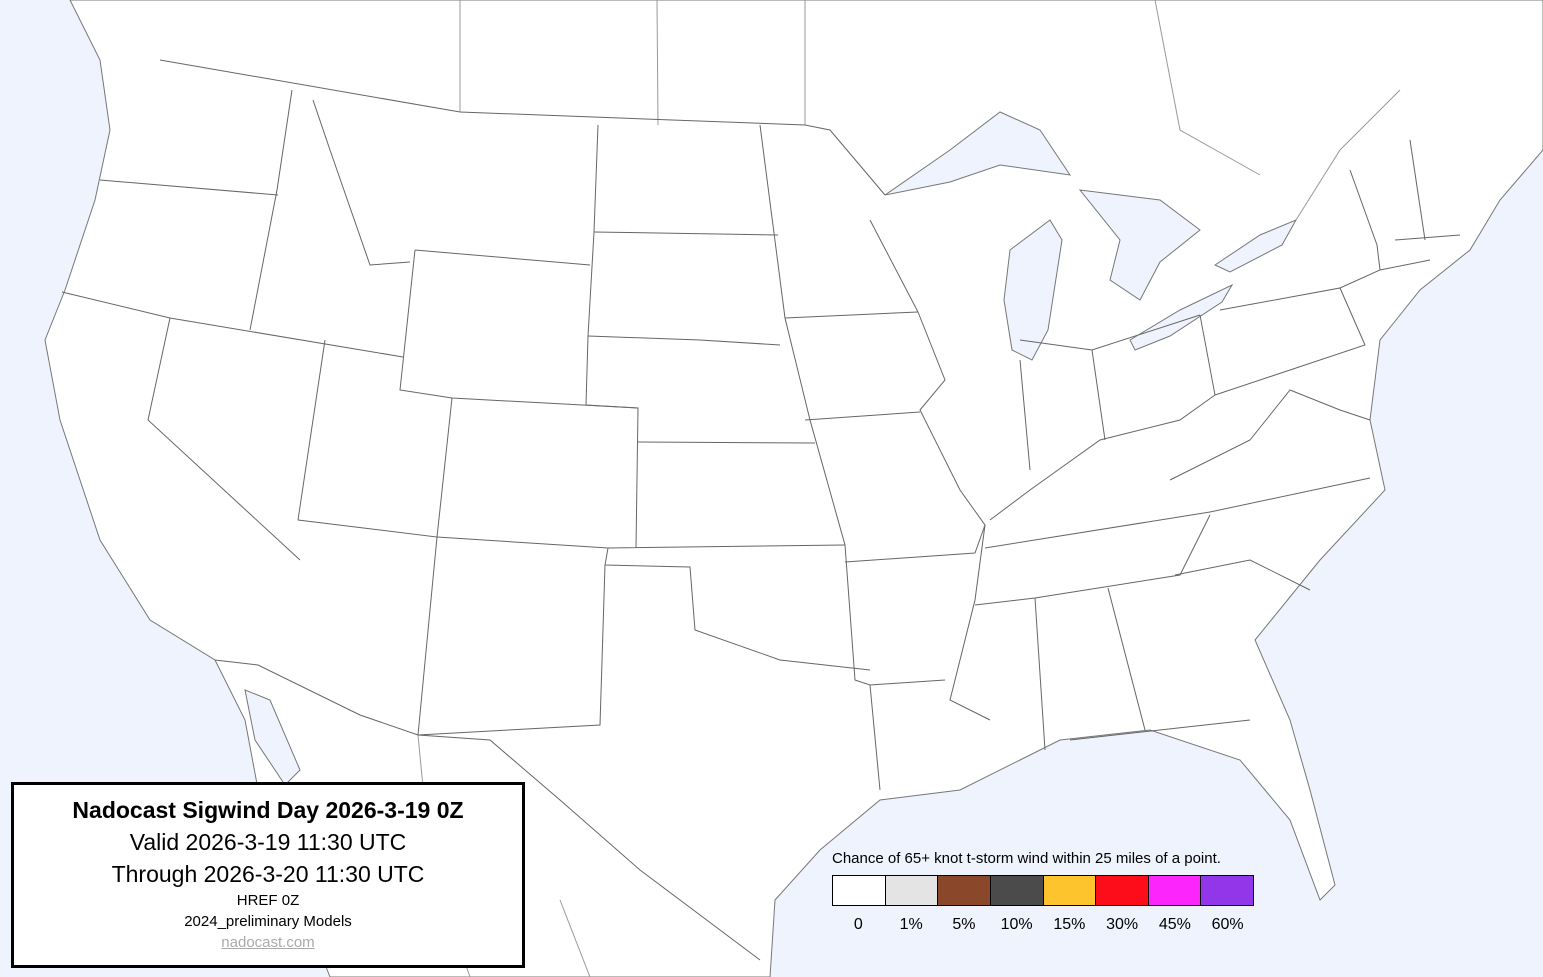 The height and width of the screenshot is (977, 1543). Describe the element at coordinates (1069, 924) in the screenshot. I see `legend-label: 15%` at that location.